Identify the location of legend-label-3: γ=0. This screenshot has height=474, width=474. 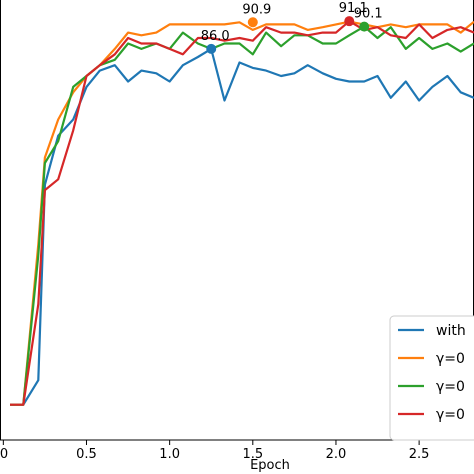
(450, 415).